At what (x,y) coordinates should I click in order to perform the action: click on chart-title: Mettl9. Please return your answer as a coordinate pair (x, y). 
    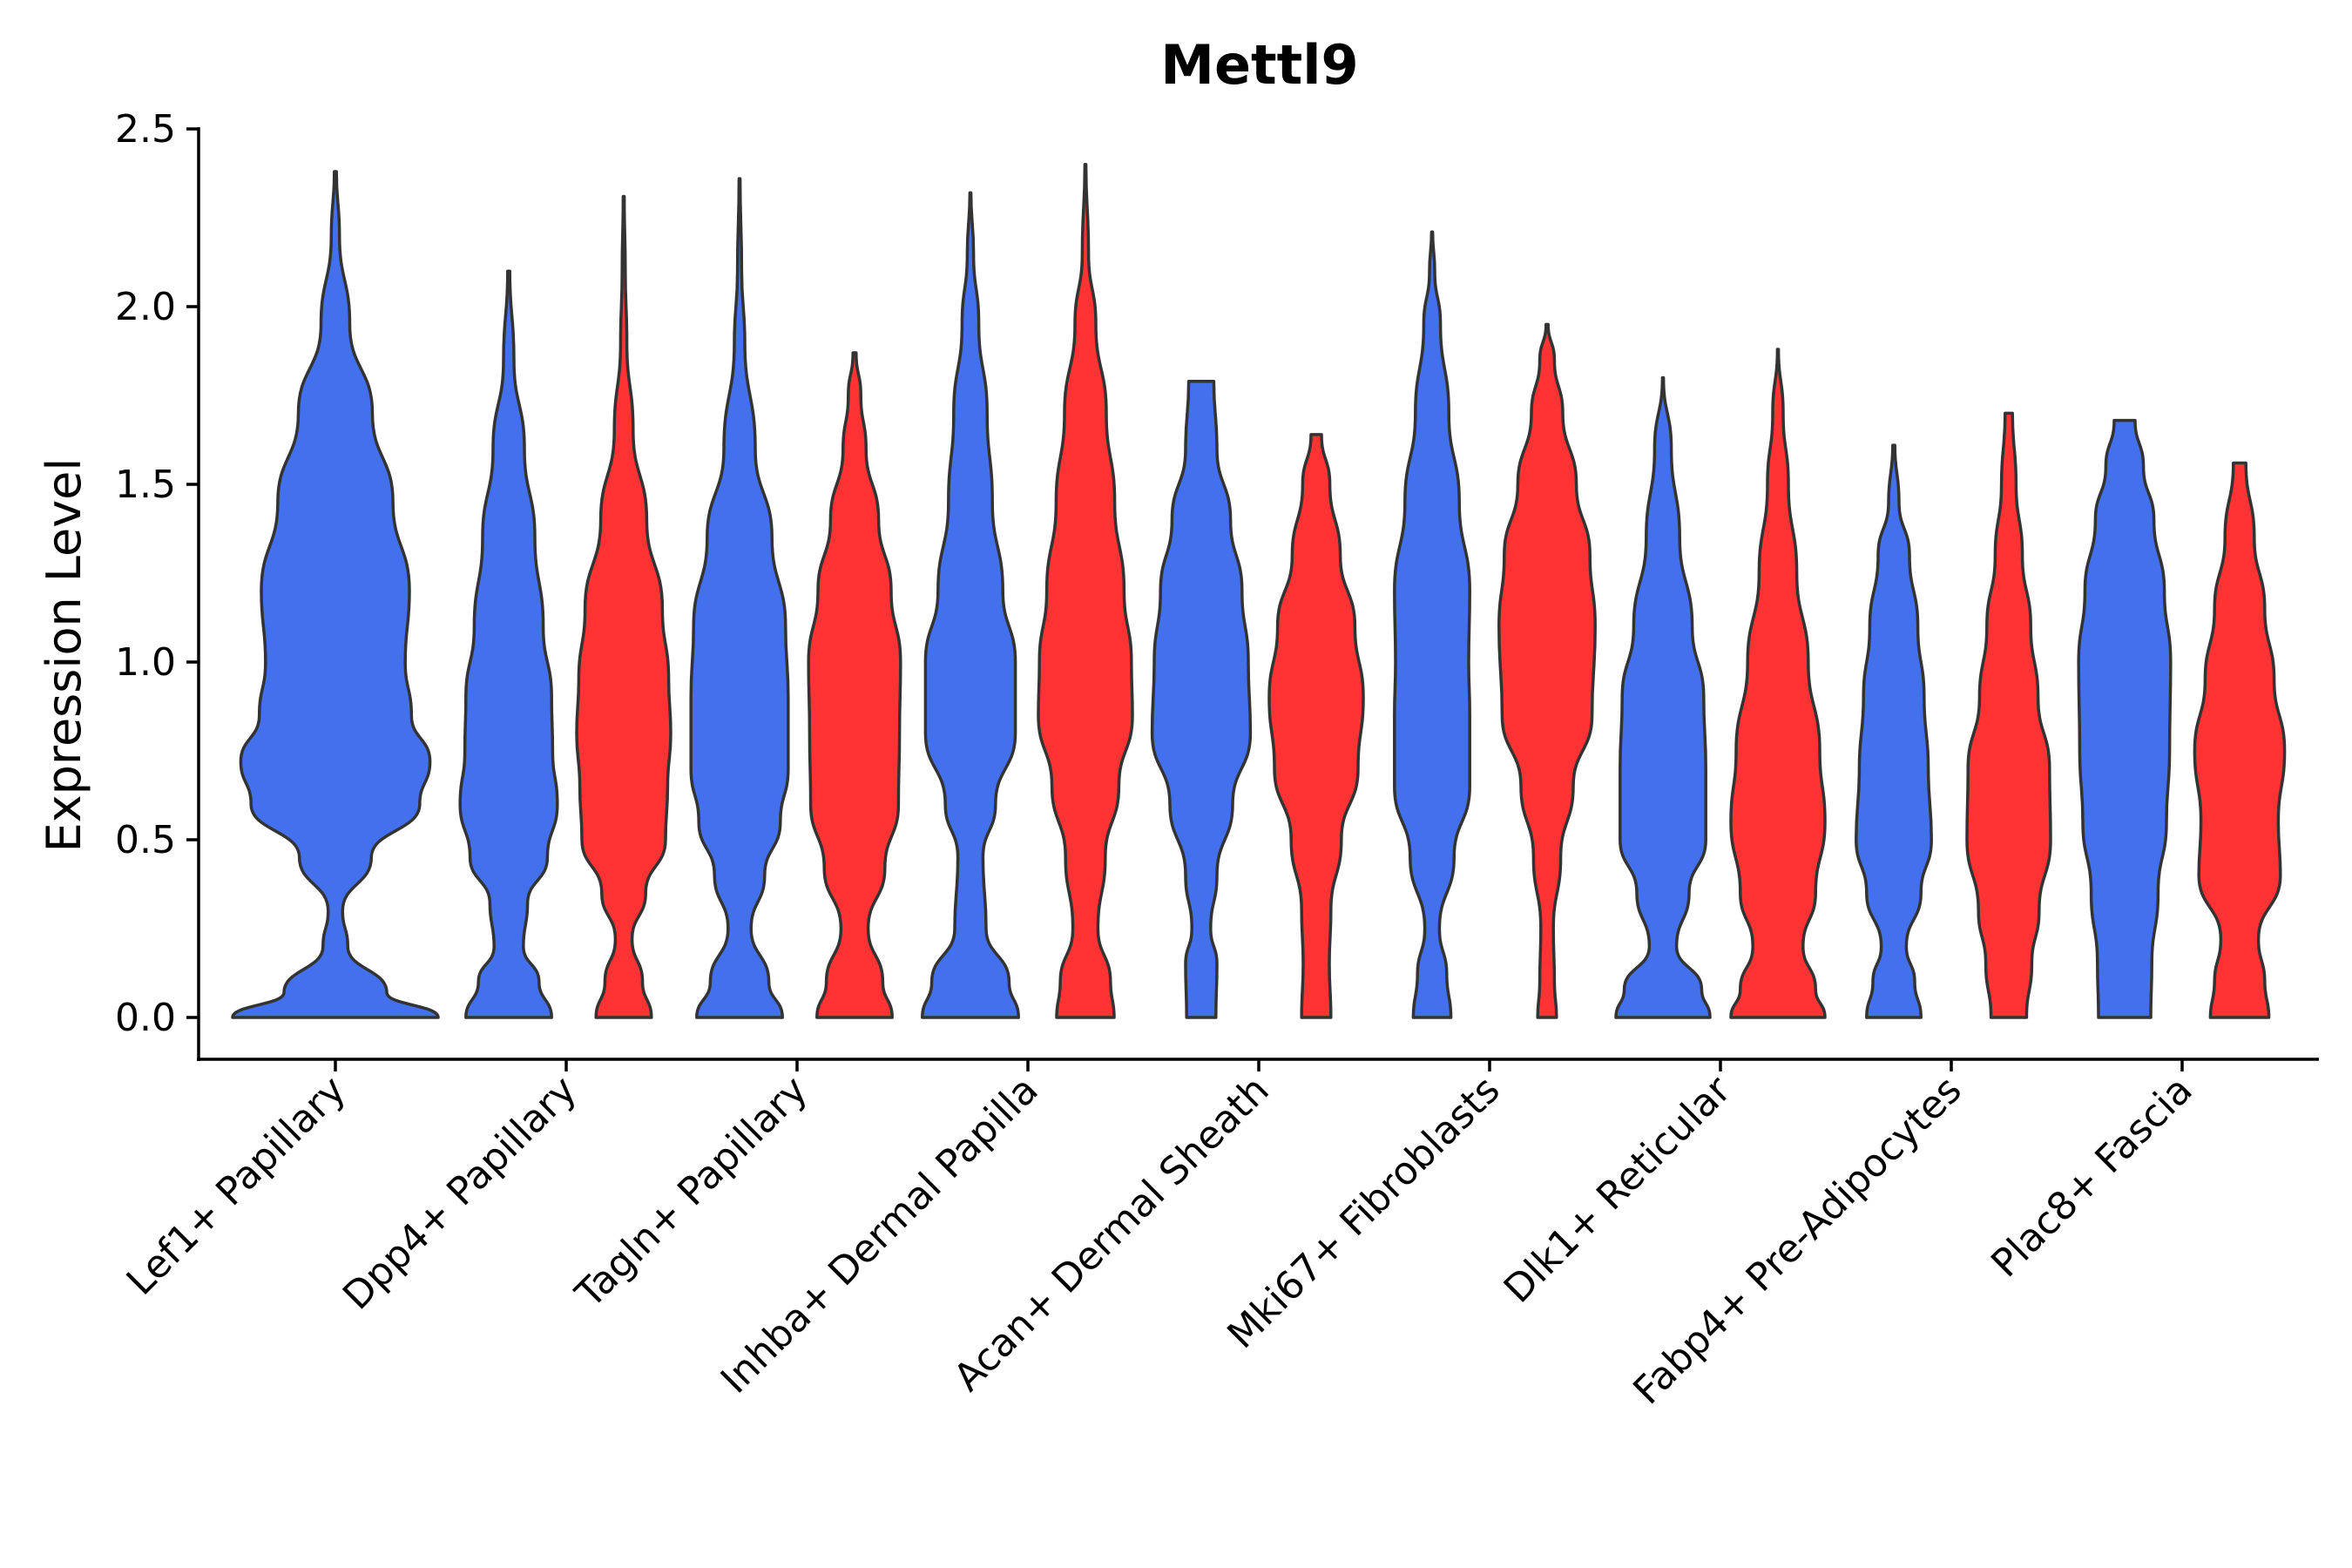
    Looking at the image, I should click on (1259, 65).